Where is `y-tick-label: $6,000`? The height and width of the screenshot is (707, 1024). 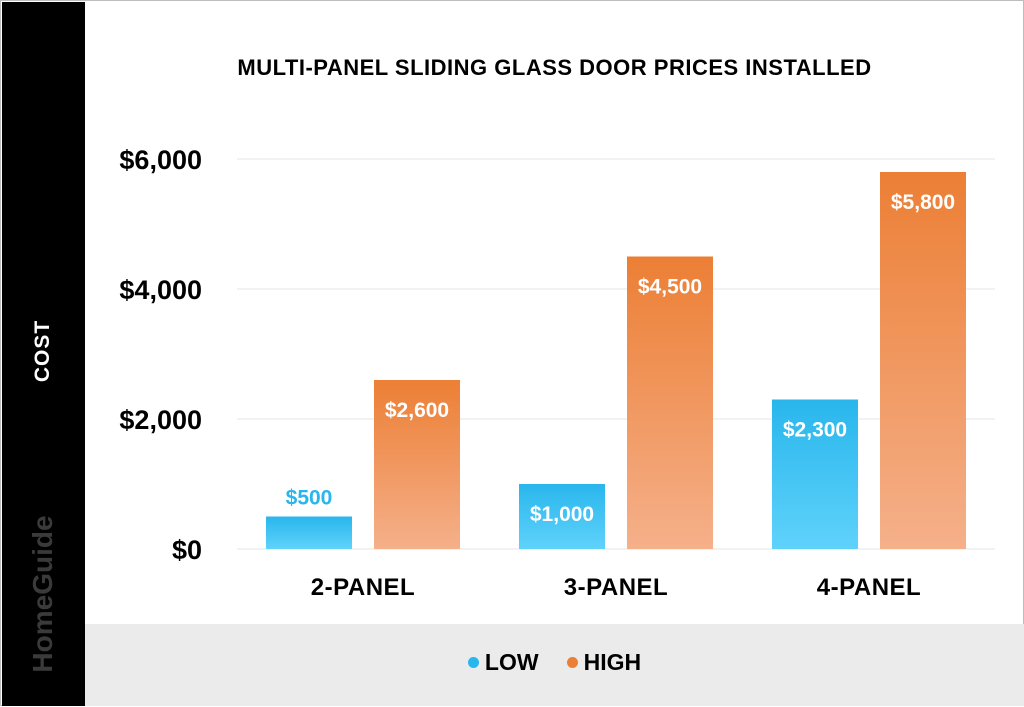
y-tick-label: $6,000 is located at coordinates (160, 160).